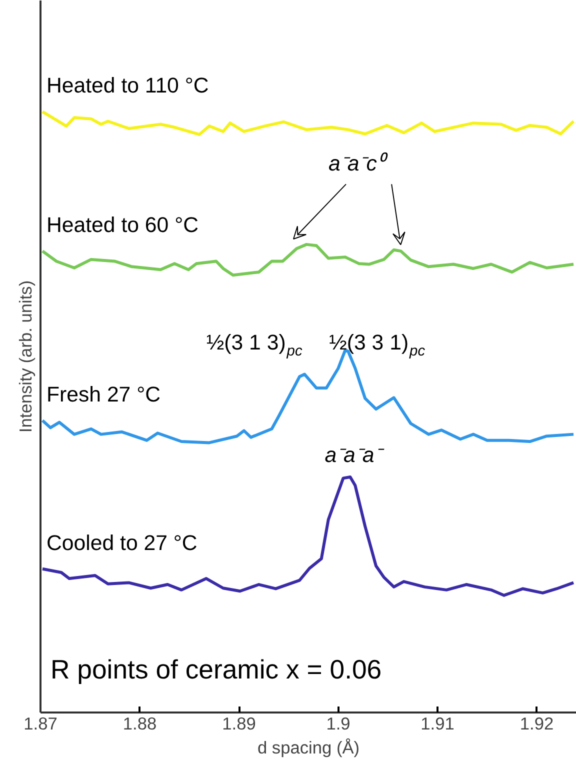 The height and width of the screenshot is (760, 576). I want to click on series-label: Cooled to 27 °C, so click(122, 542).